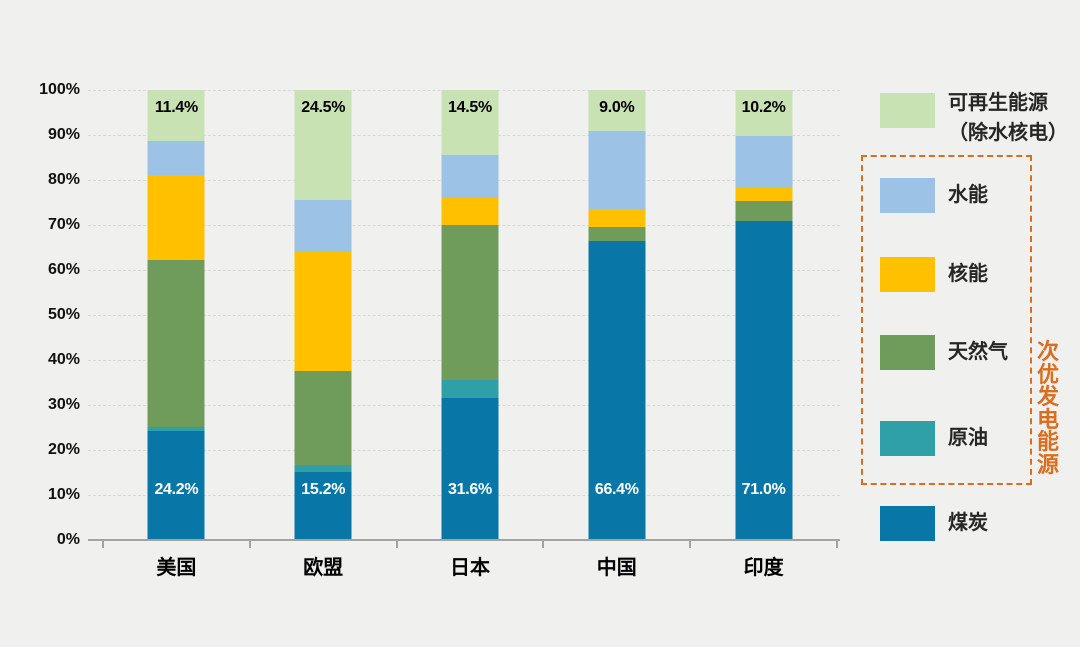  What do you see at coordinates (323, 108) in the screenshot?
I see `renewable-data-label: 24.5%` at bounding box center [323, 108].